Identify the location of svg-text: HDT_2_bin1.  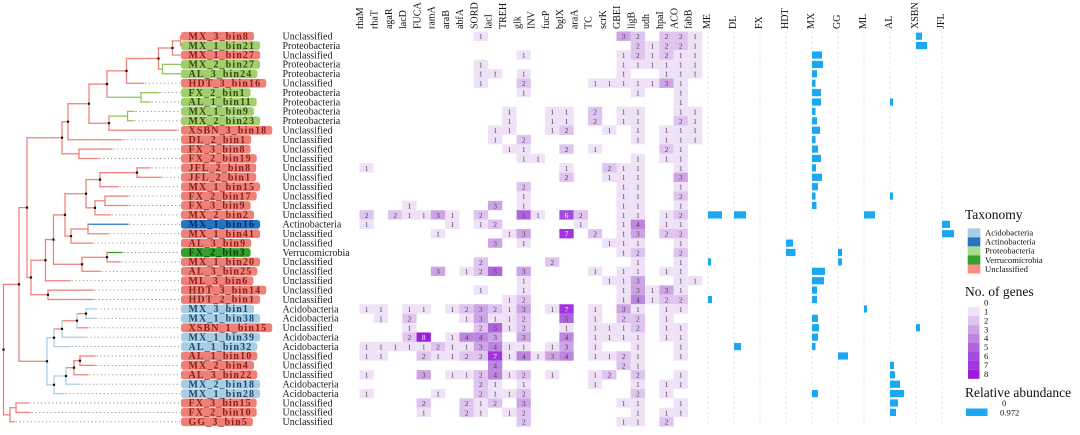
(222, 300).